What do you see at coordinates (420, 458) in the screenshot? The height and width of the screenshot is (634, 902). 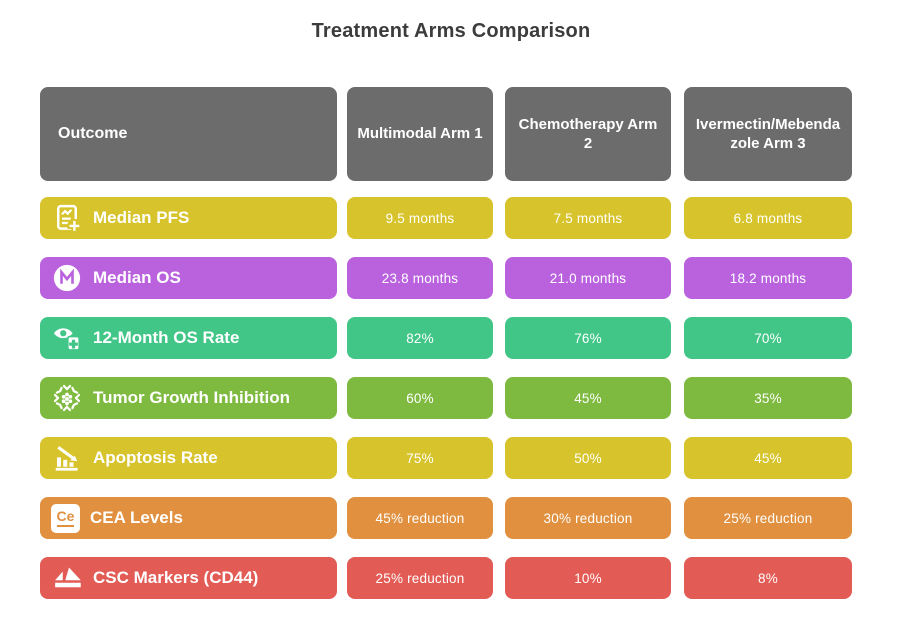 I see `value-apoptosis-arm1: 75%` at bounding box center [420, 458].